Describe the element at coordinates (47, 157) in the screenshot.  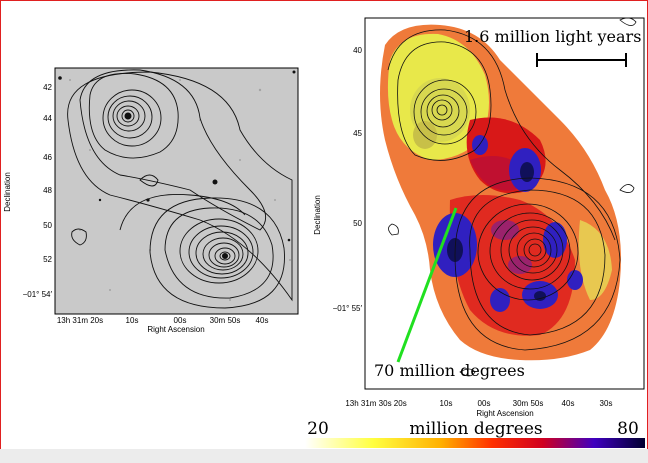
I see `left-ytick: 46` at that location.